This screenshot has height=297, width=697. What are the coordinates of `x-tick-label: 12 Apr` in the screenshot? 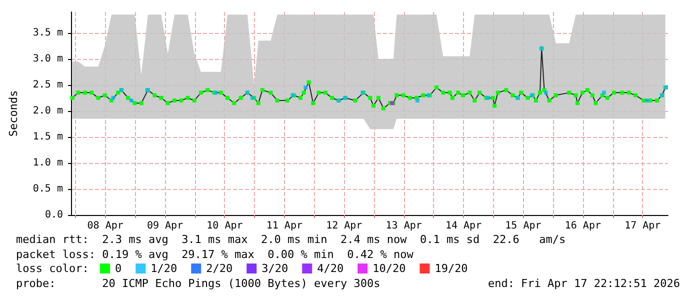 It's located at (344, 226).